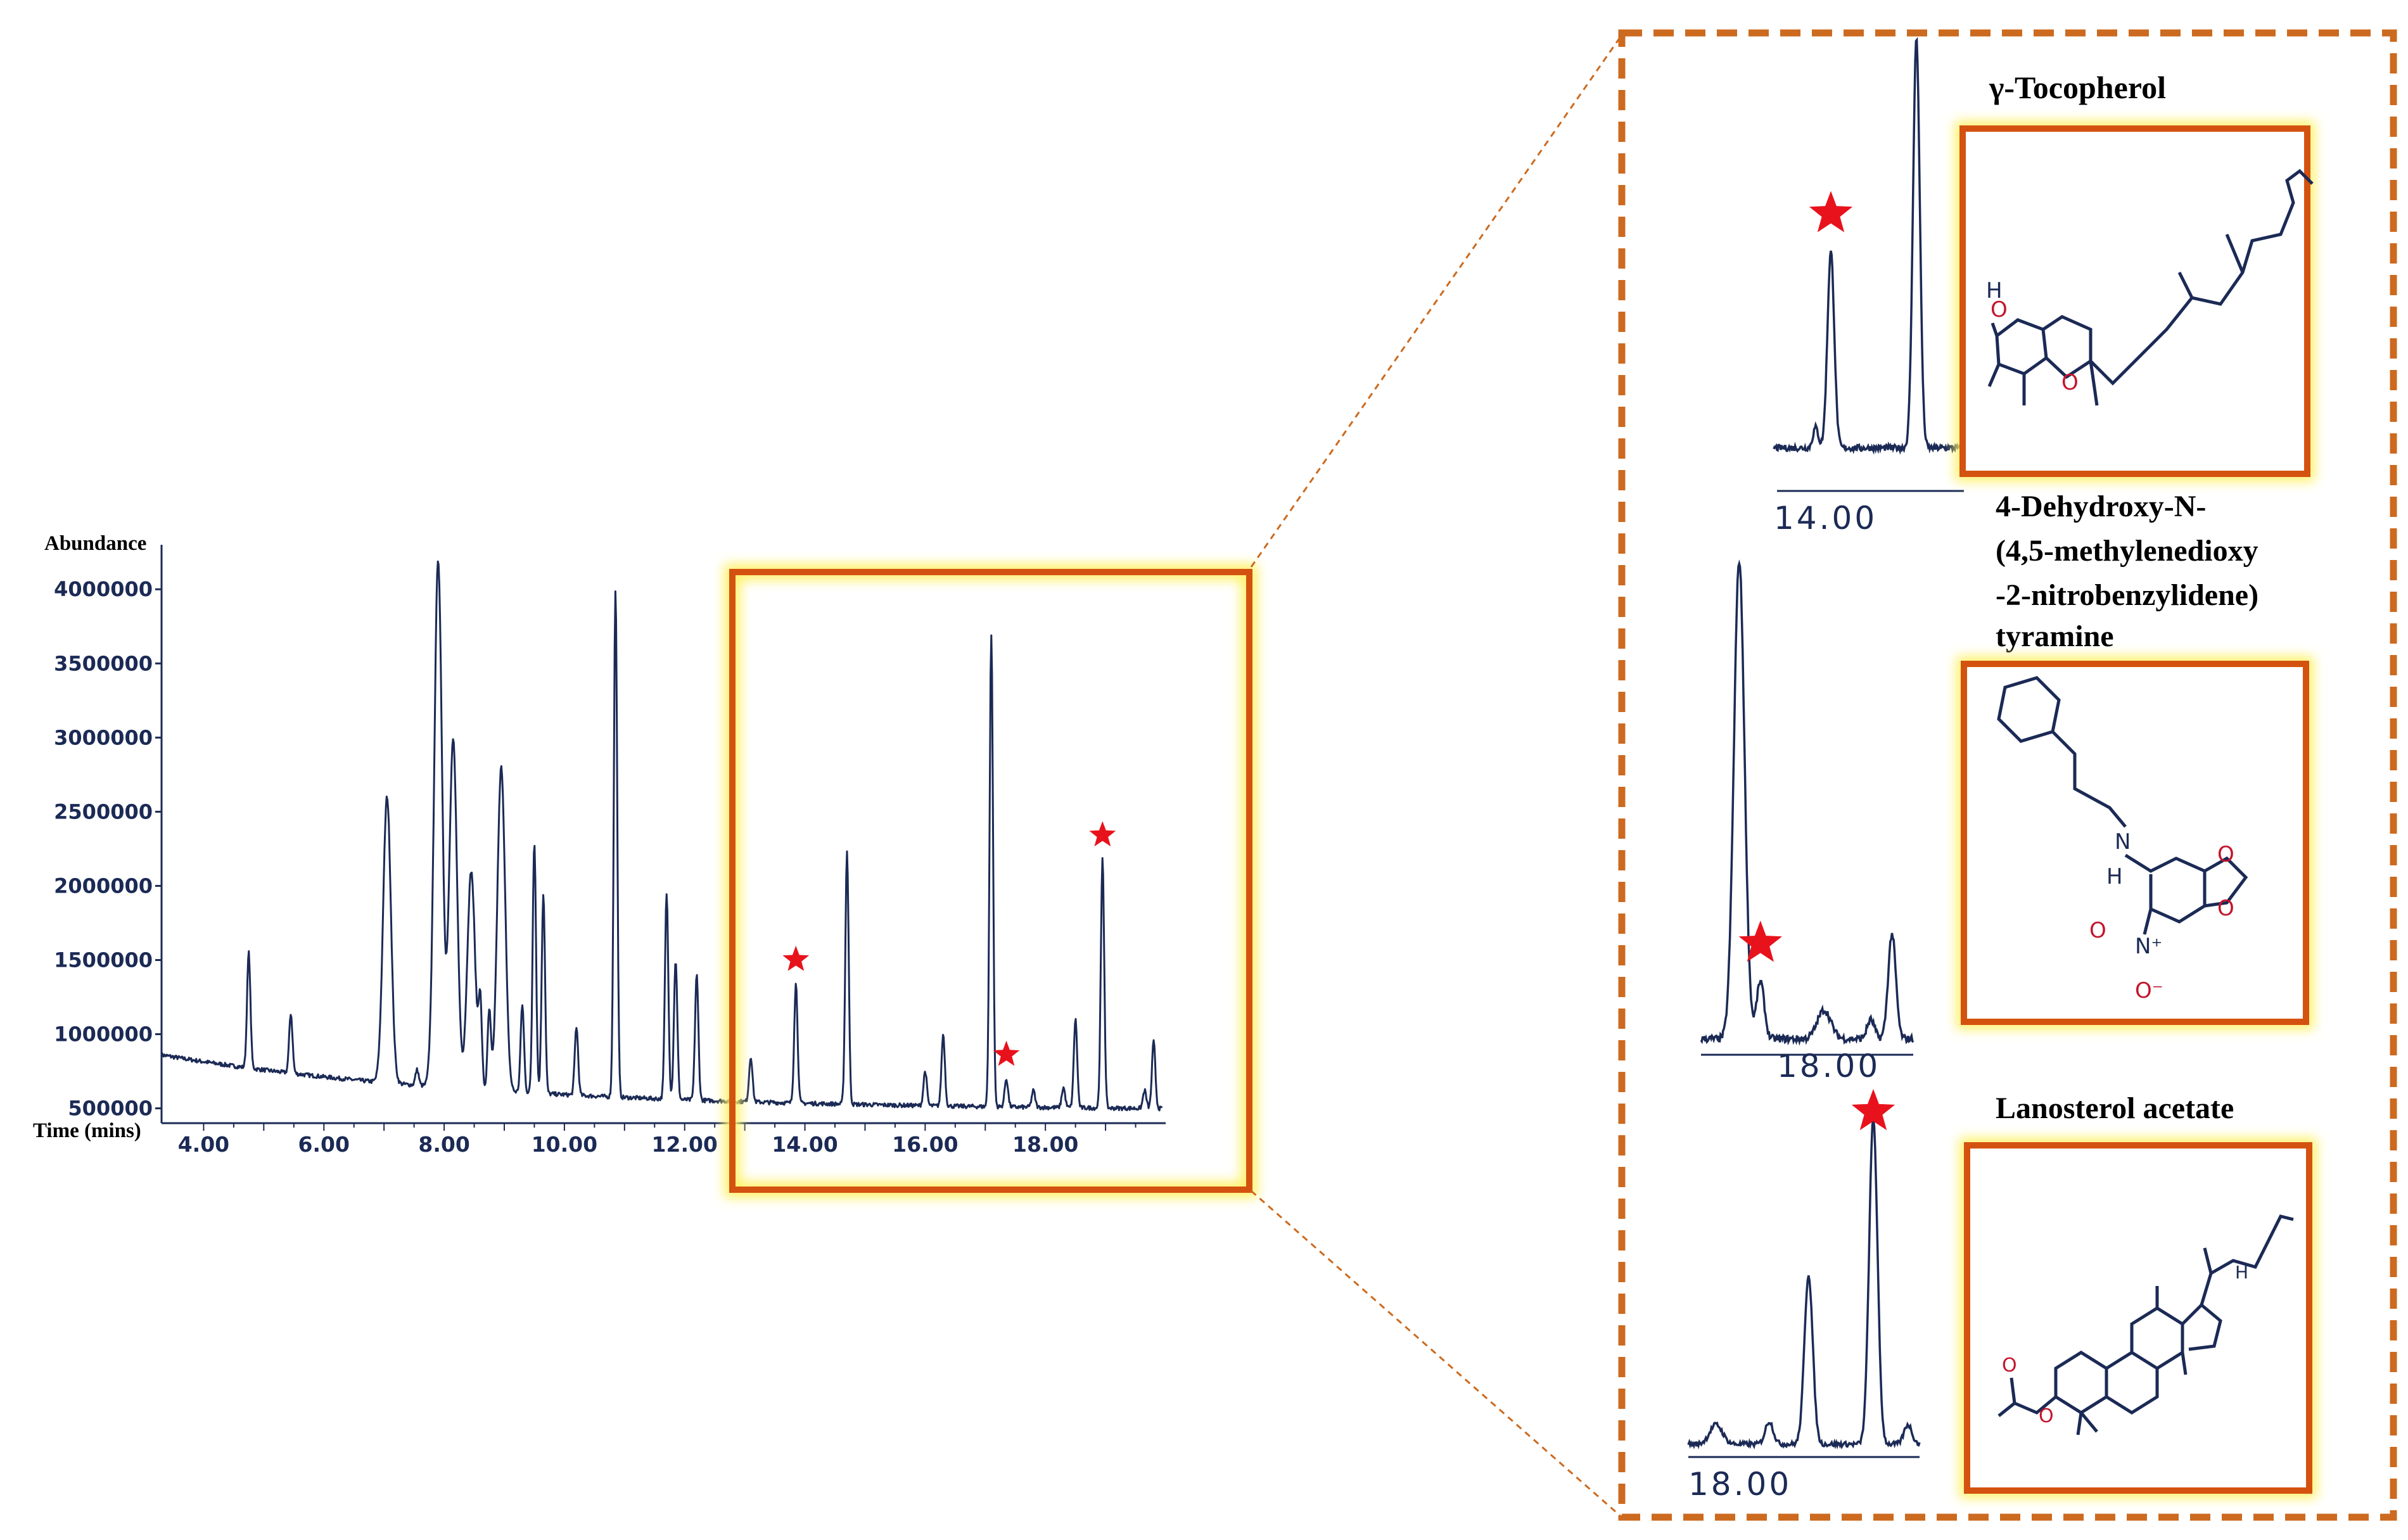  I want to click on x-tick-label: 14.00, so click(805, 1144).